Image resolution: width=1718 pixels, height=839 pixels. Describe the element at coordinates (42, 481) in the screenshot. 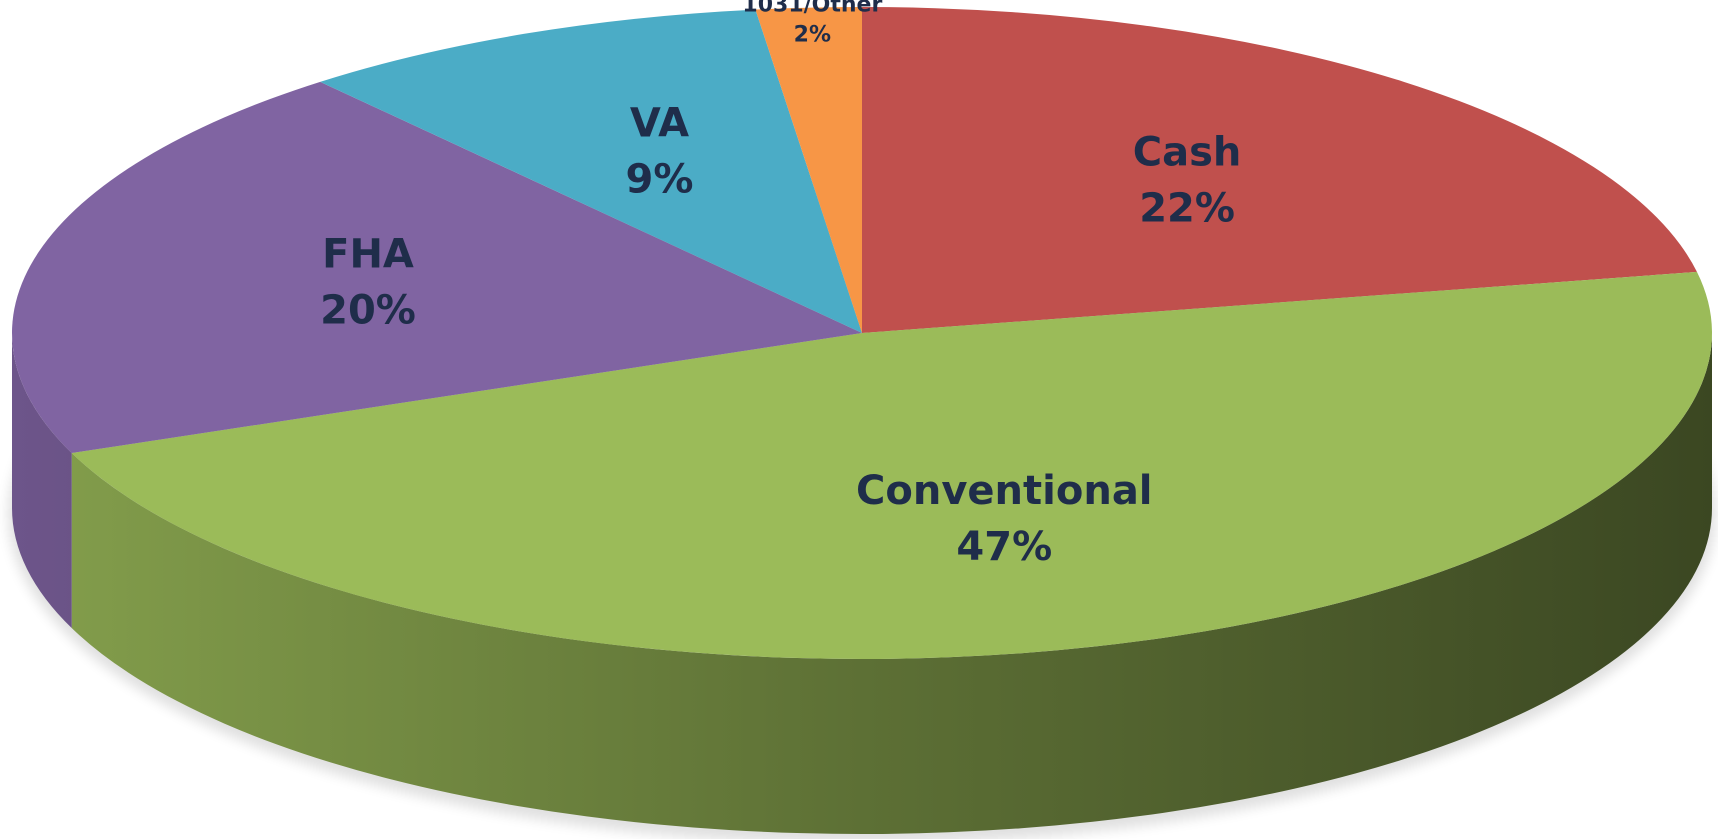

I see `slice-side` at that location.